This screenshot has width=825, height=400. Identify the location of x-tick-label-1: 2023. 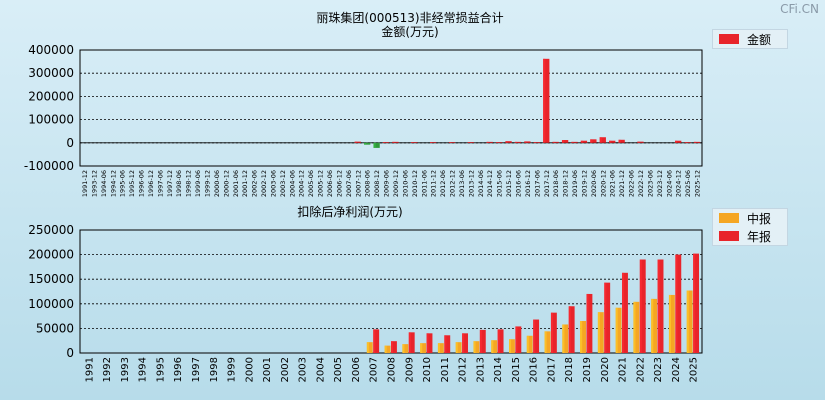
(658, 369).